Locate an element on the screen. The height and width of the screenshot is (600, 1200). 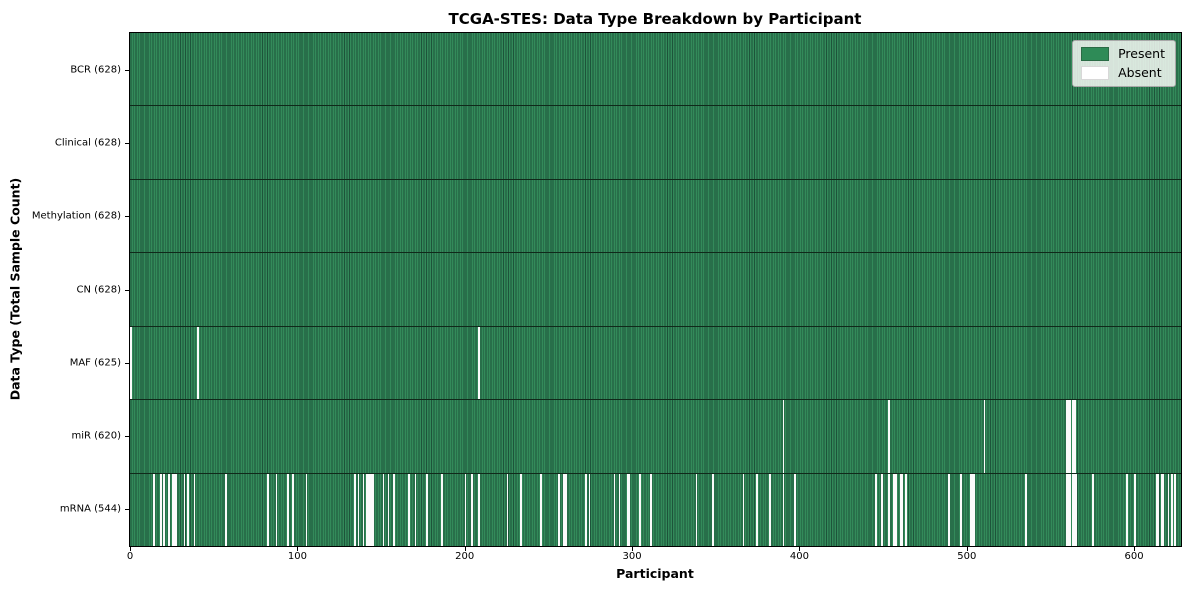
y-tick-label: CN (628) is located at coordinates (98, 289).